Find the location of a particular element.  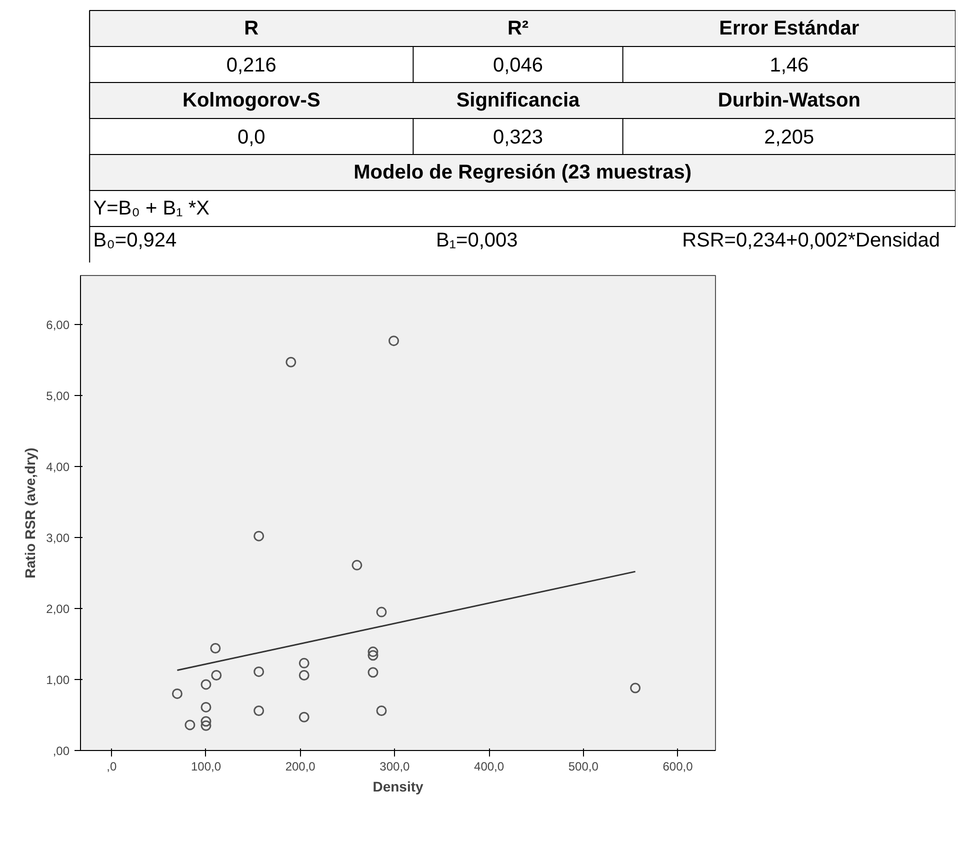

text: RSR=0,234+0,002*Densidad is located at coordinates (811, 241).